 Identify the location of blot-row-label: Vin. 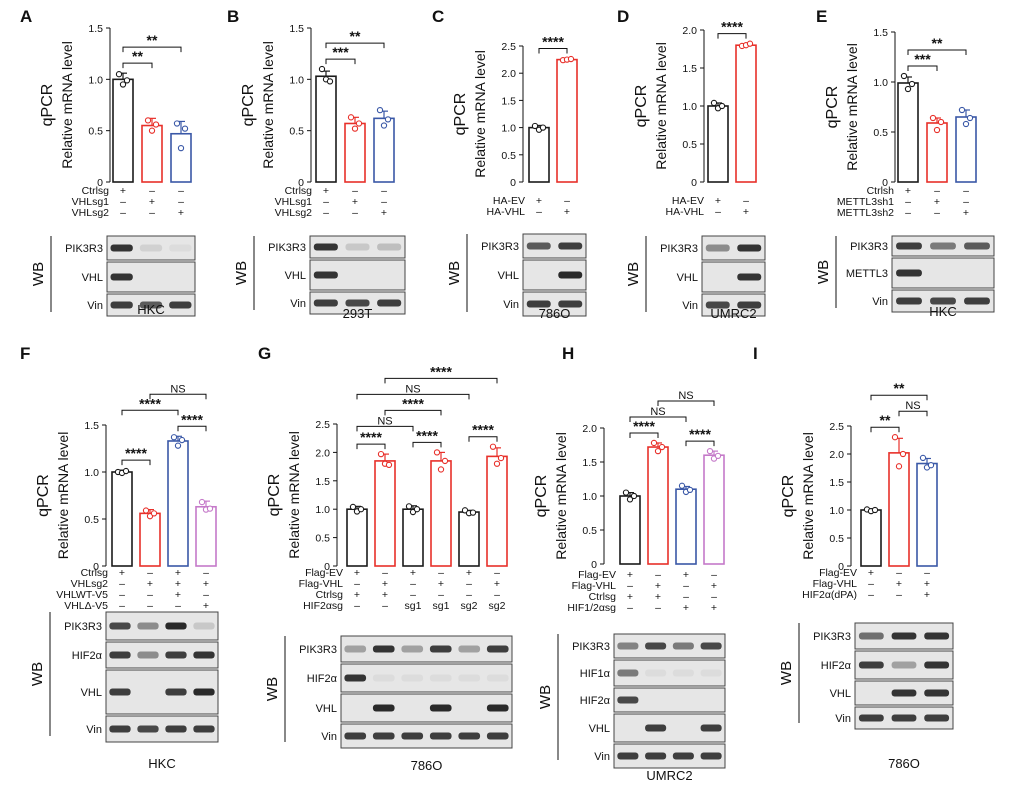
(690, 306).